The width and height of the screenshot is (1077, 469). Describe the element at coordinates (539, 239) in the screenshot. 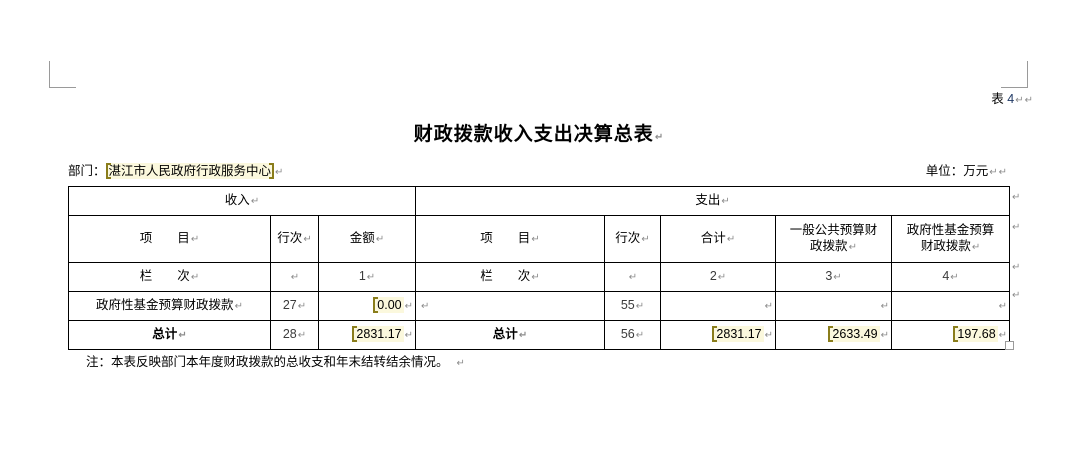

I see `table-row-column-headers: 项 目↵ 行次↵ 金额↵ 项 目↵ 行次↵ 合计↵ 一般公共` at that location.